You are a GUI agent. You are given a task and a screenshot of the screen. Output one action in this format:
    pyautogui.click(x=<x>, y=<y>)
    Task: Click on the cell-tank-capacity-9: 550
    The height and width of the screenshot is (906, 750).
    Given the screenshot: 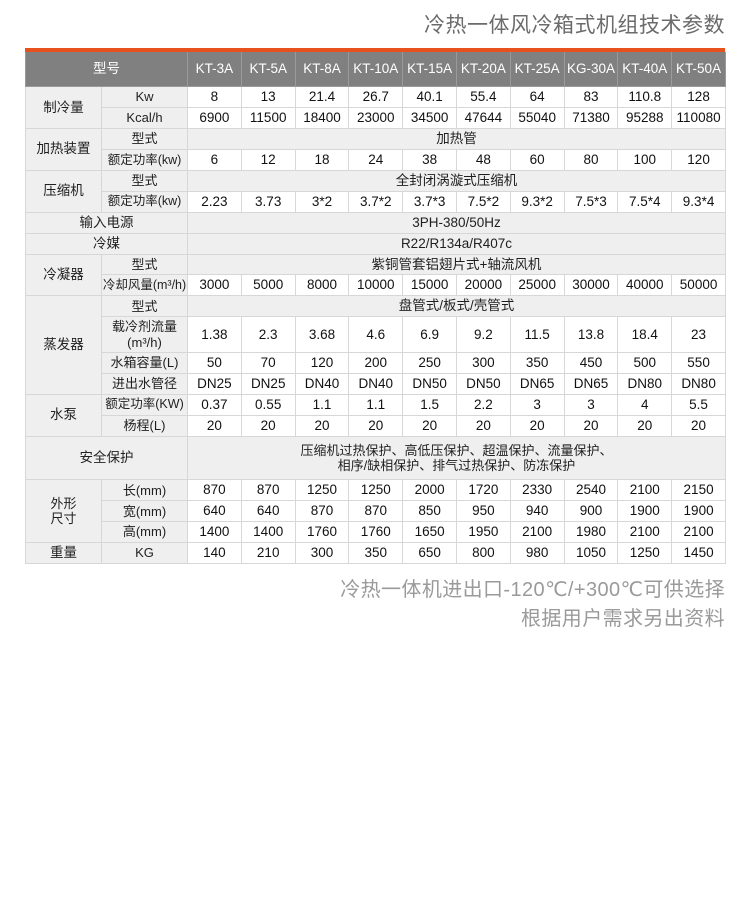 What is the action you would take?
    pyautogui.click(x=698, y=362)
    